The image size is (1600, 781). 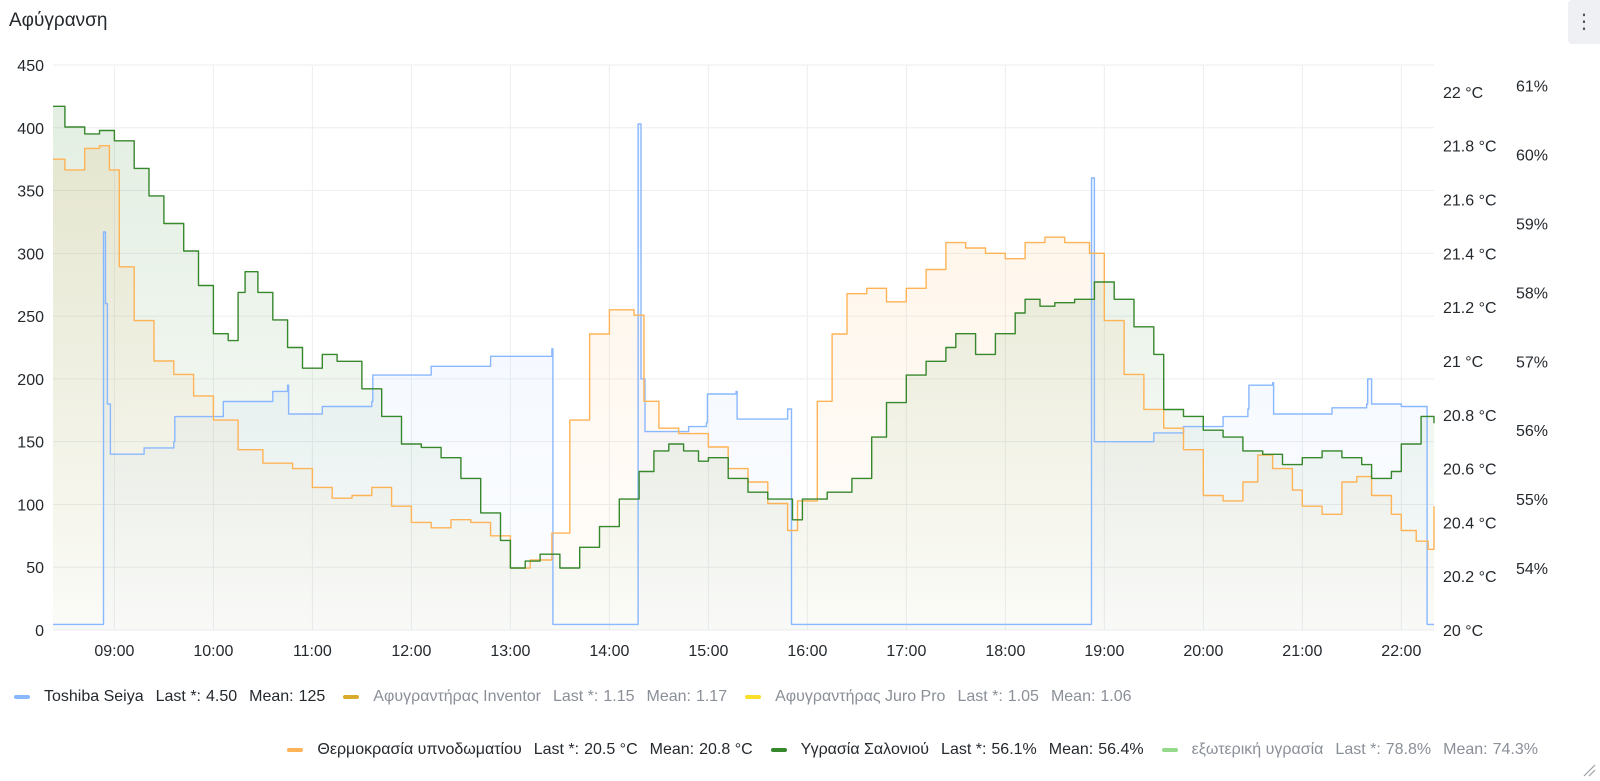 What do you see at coordinates (1463, 631) in the screenshot?
I see `y-axis-temperature-tick-label: 20 °C` at bounding box center [1463, 631].